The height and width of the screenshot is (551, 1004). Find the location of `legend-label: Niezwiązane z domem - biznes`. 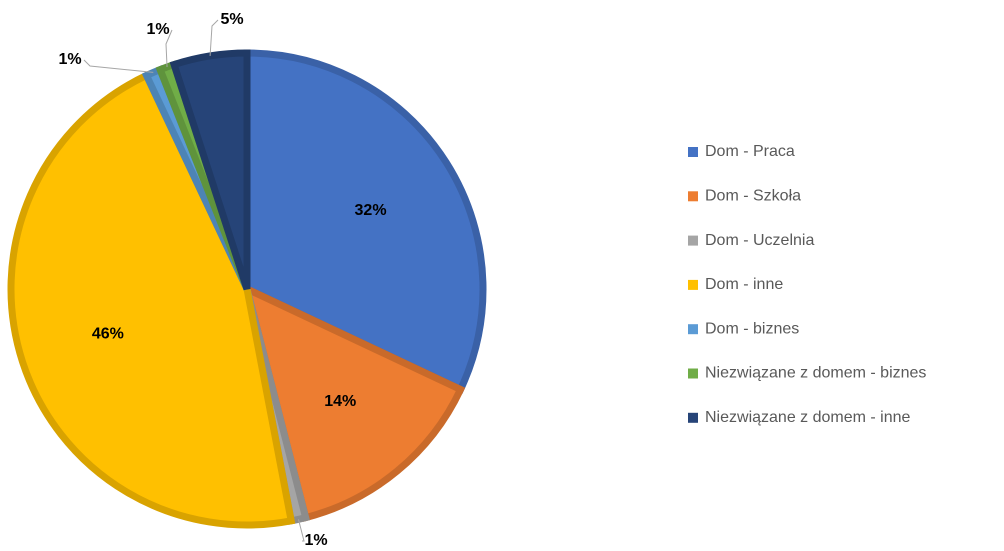

legend-label: Niezwiązane z domem - biznes is located at coordinates (815, 373).